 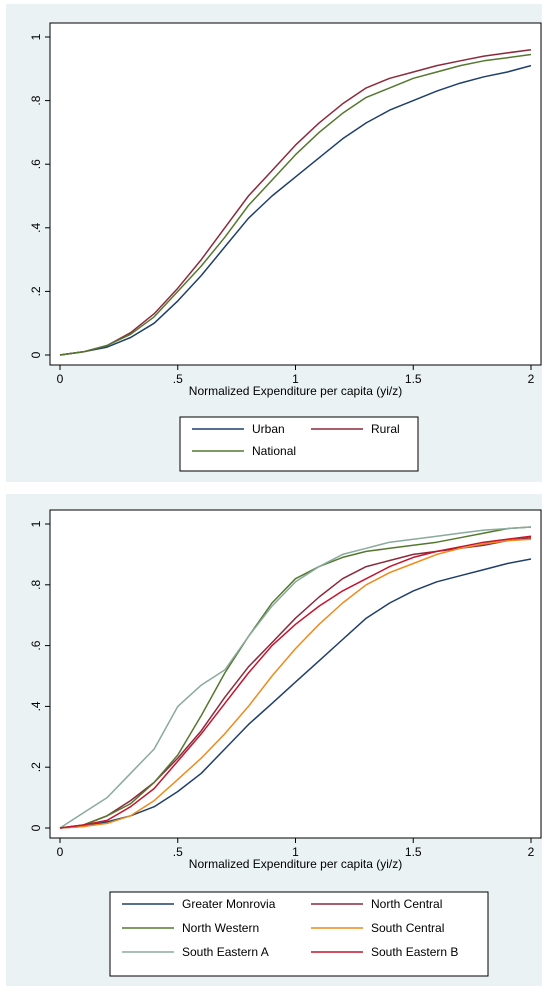 I want to click on legend-label: North Western, so click(x=220, y=928).